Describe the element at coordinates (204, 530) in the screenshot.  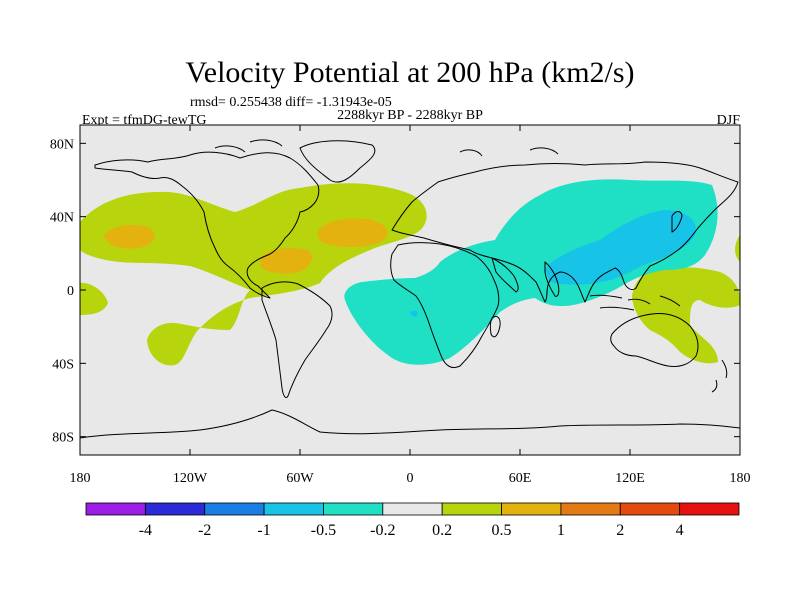
I see `colorbar-label: -2` at that location.